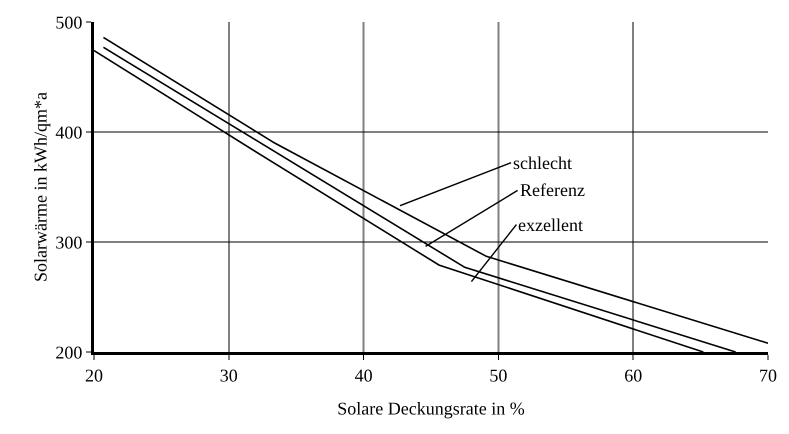 The width and height of the screenshot is (789, 434). Describe the element at coordinates (498, 376) in the screenshot. I see `x-tick-label: 50` at that location.